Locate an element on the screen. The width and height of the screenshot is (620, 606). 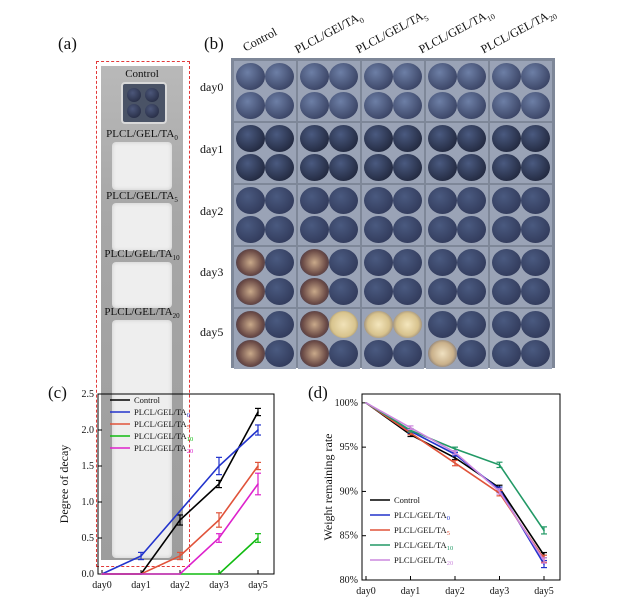
panel-b-row-day0: day0 is located at coordinates (212, 87).